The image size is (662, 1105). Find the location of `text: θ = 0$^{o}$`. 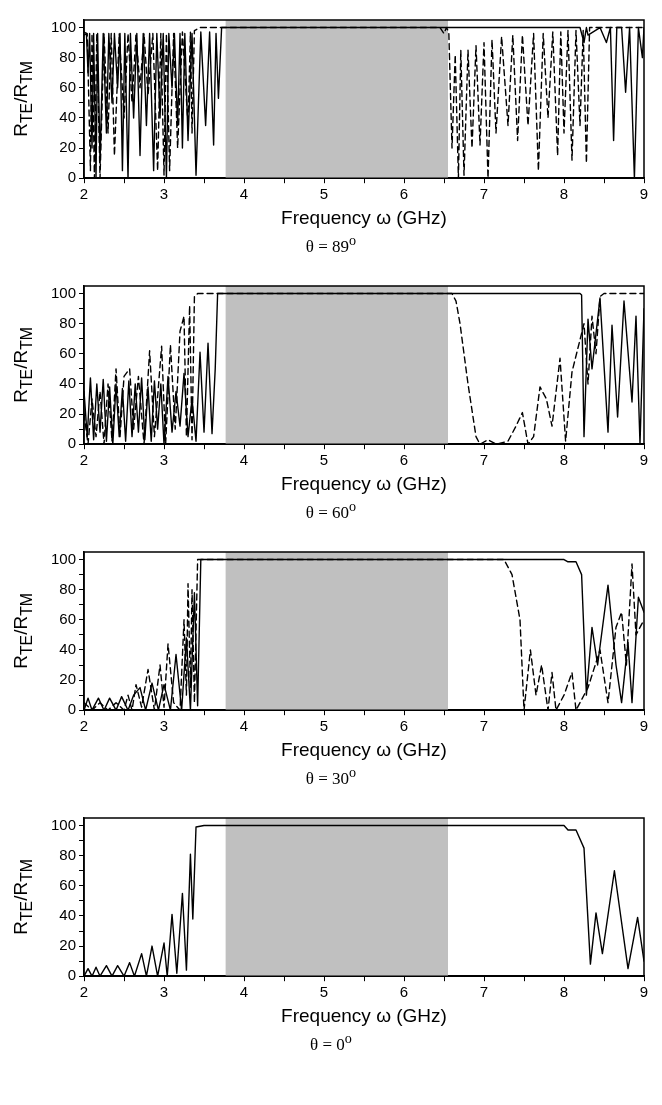

text: θ = 0$^{o}$ is located at coordinates (331, 1042).